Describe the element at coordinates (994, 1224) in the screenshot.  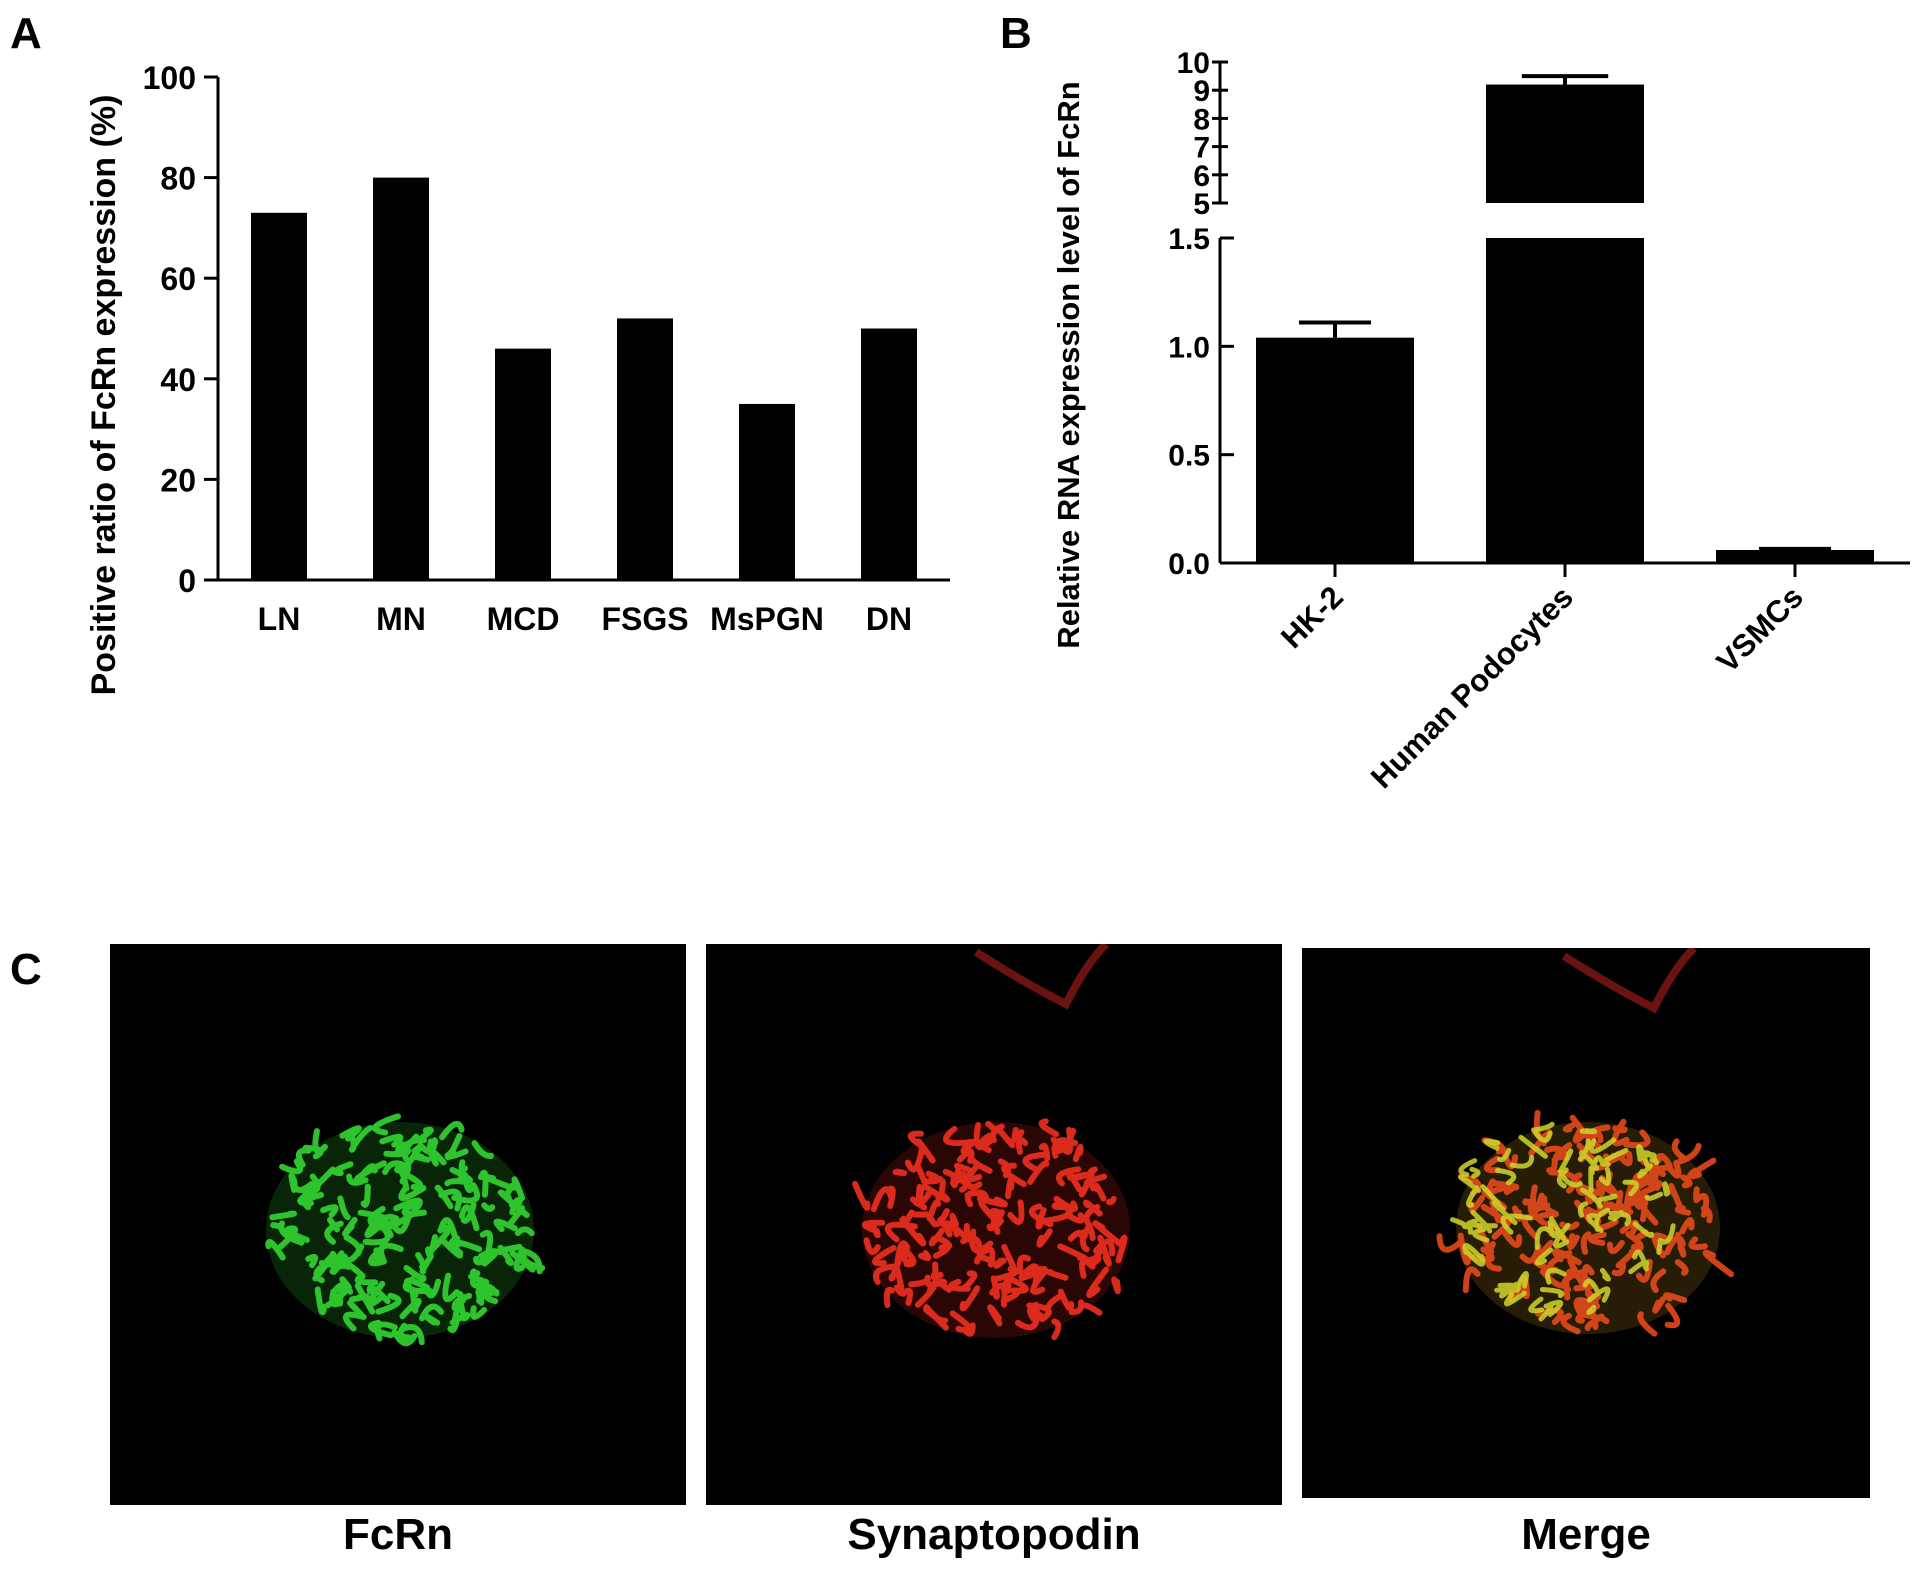
I see `micrograph-synaptopodin` at that location.